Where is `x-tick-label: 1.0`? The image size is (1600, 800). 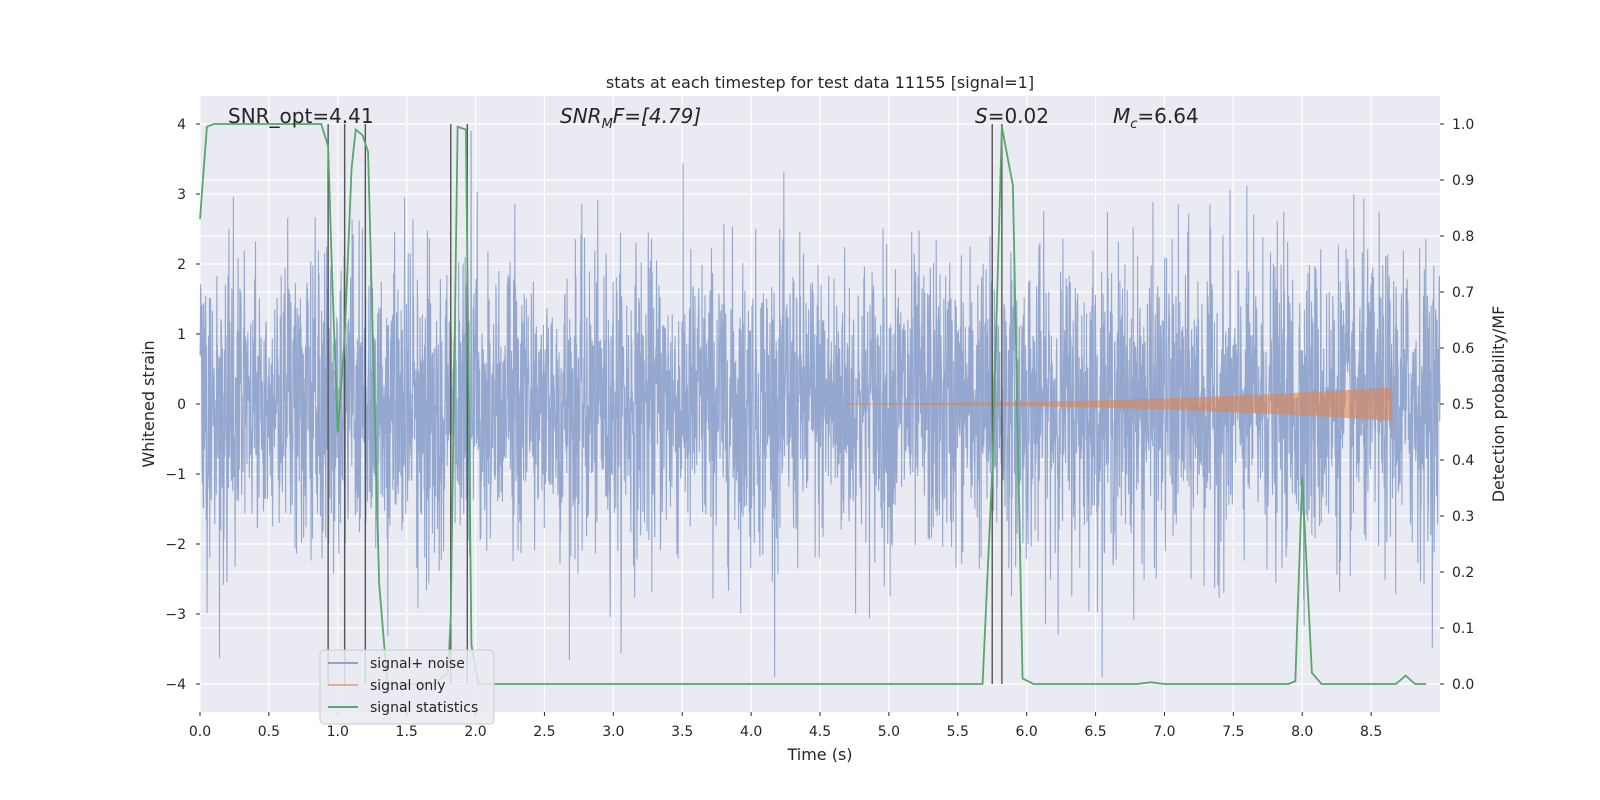
x-tick-label: 1.0 is located at coordinates (338, 732).